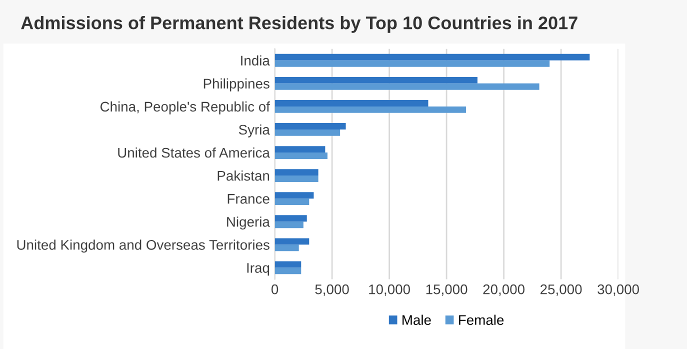  Describe the element at coordinates (185, 107) in the screenshot. I see `y-tick-label: China, People's Republic of` at that location.